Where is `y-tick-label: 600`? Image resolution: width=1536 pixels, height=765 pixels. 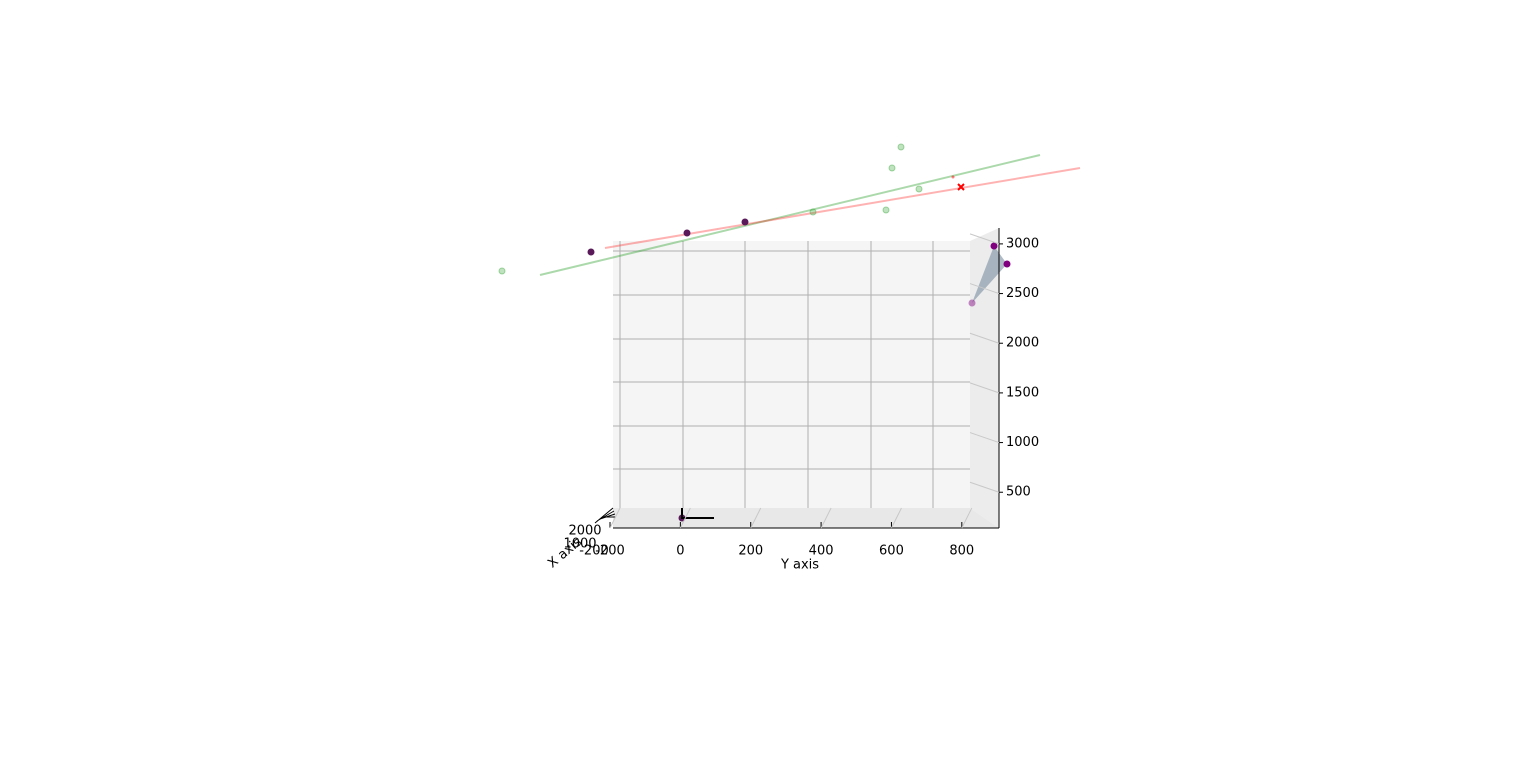 y-tick-label: 600 is located at coordinates (891, 551).